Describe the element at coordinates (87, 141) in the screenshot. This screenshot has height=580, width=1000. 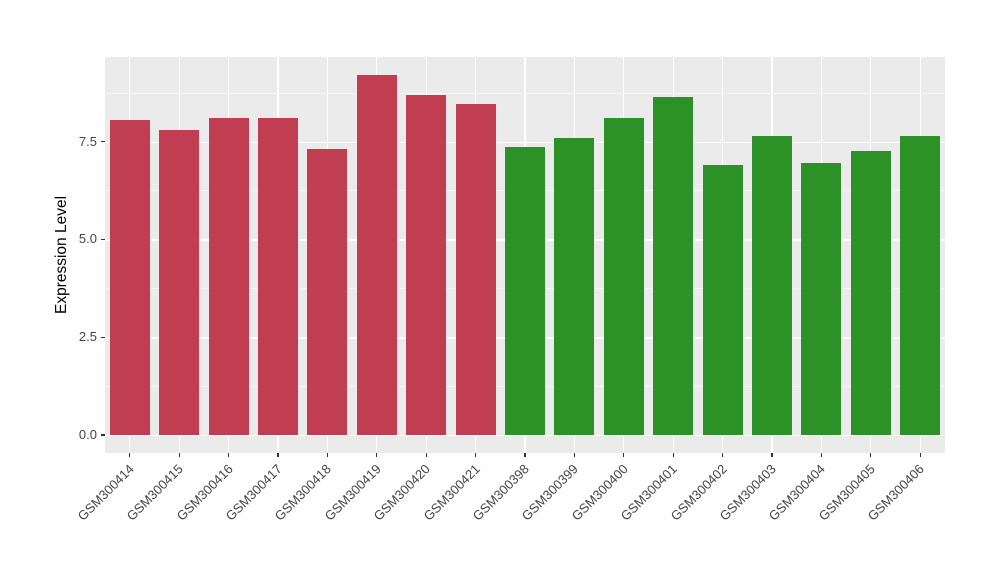
I see `y-tick-label: 7.5` at that location.